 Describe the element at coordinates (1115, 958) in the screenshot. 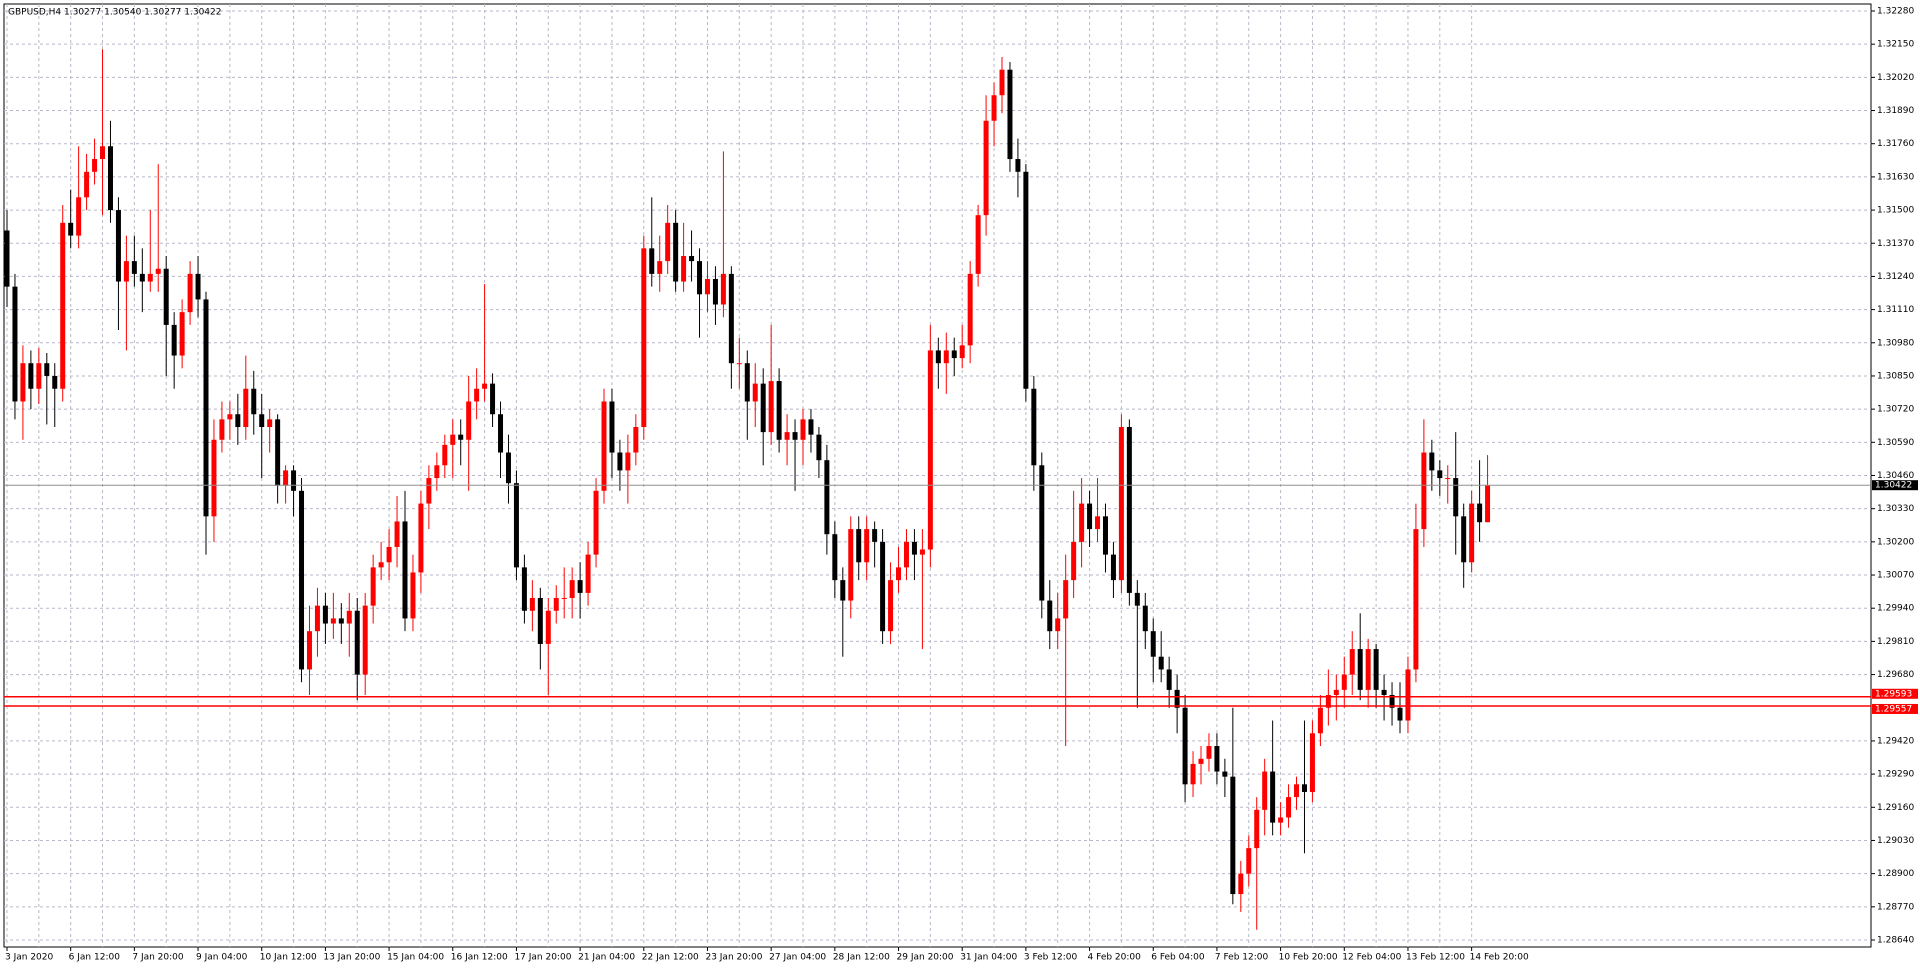

I see `x-tick-label: 4 Feb 20:00` at that location.